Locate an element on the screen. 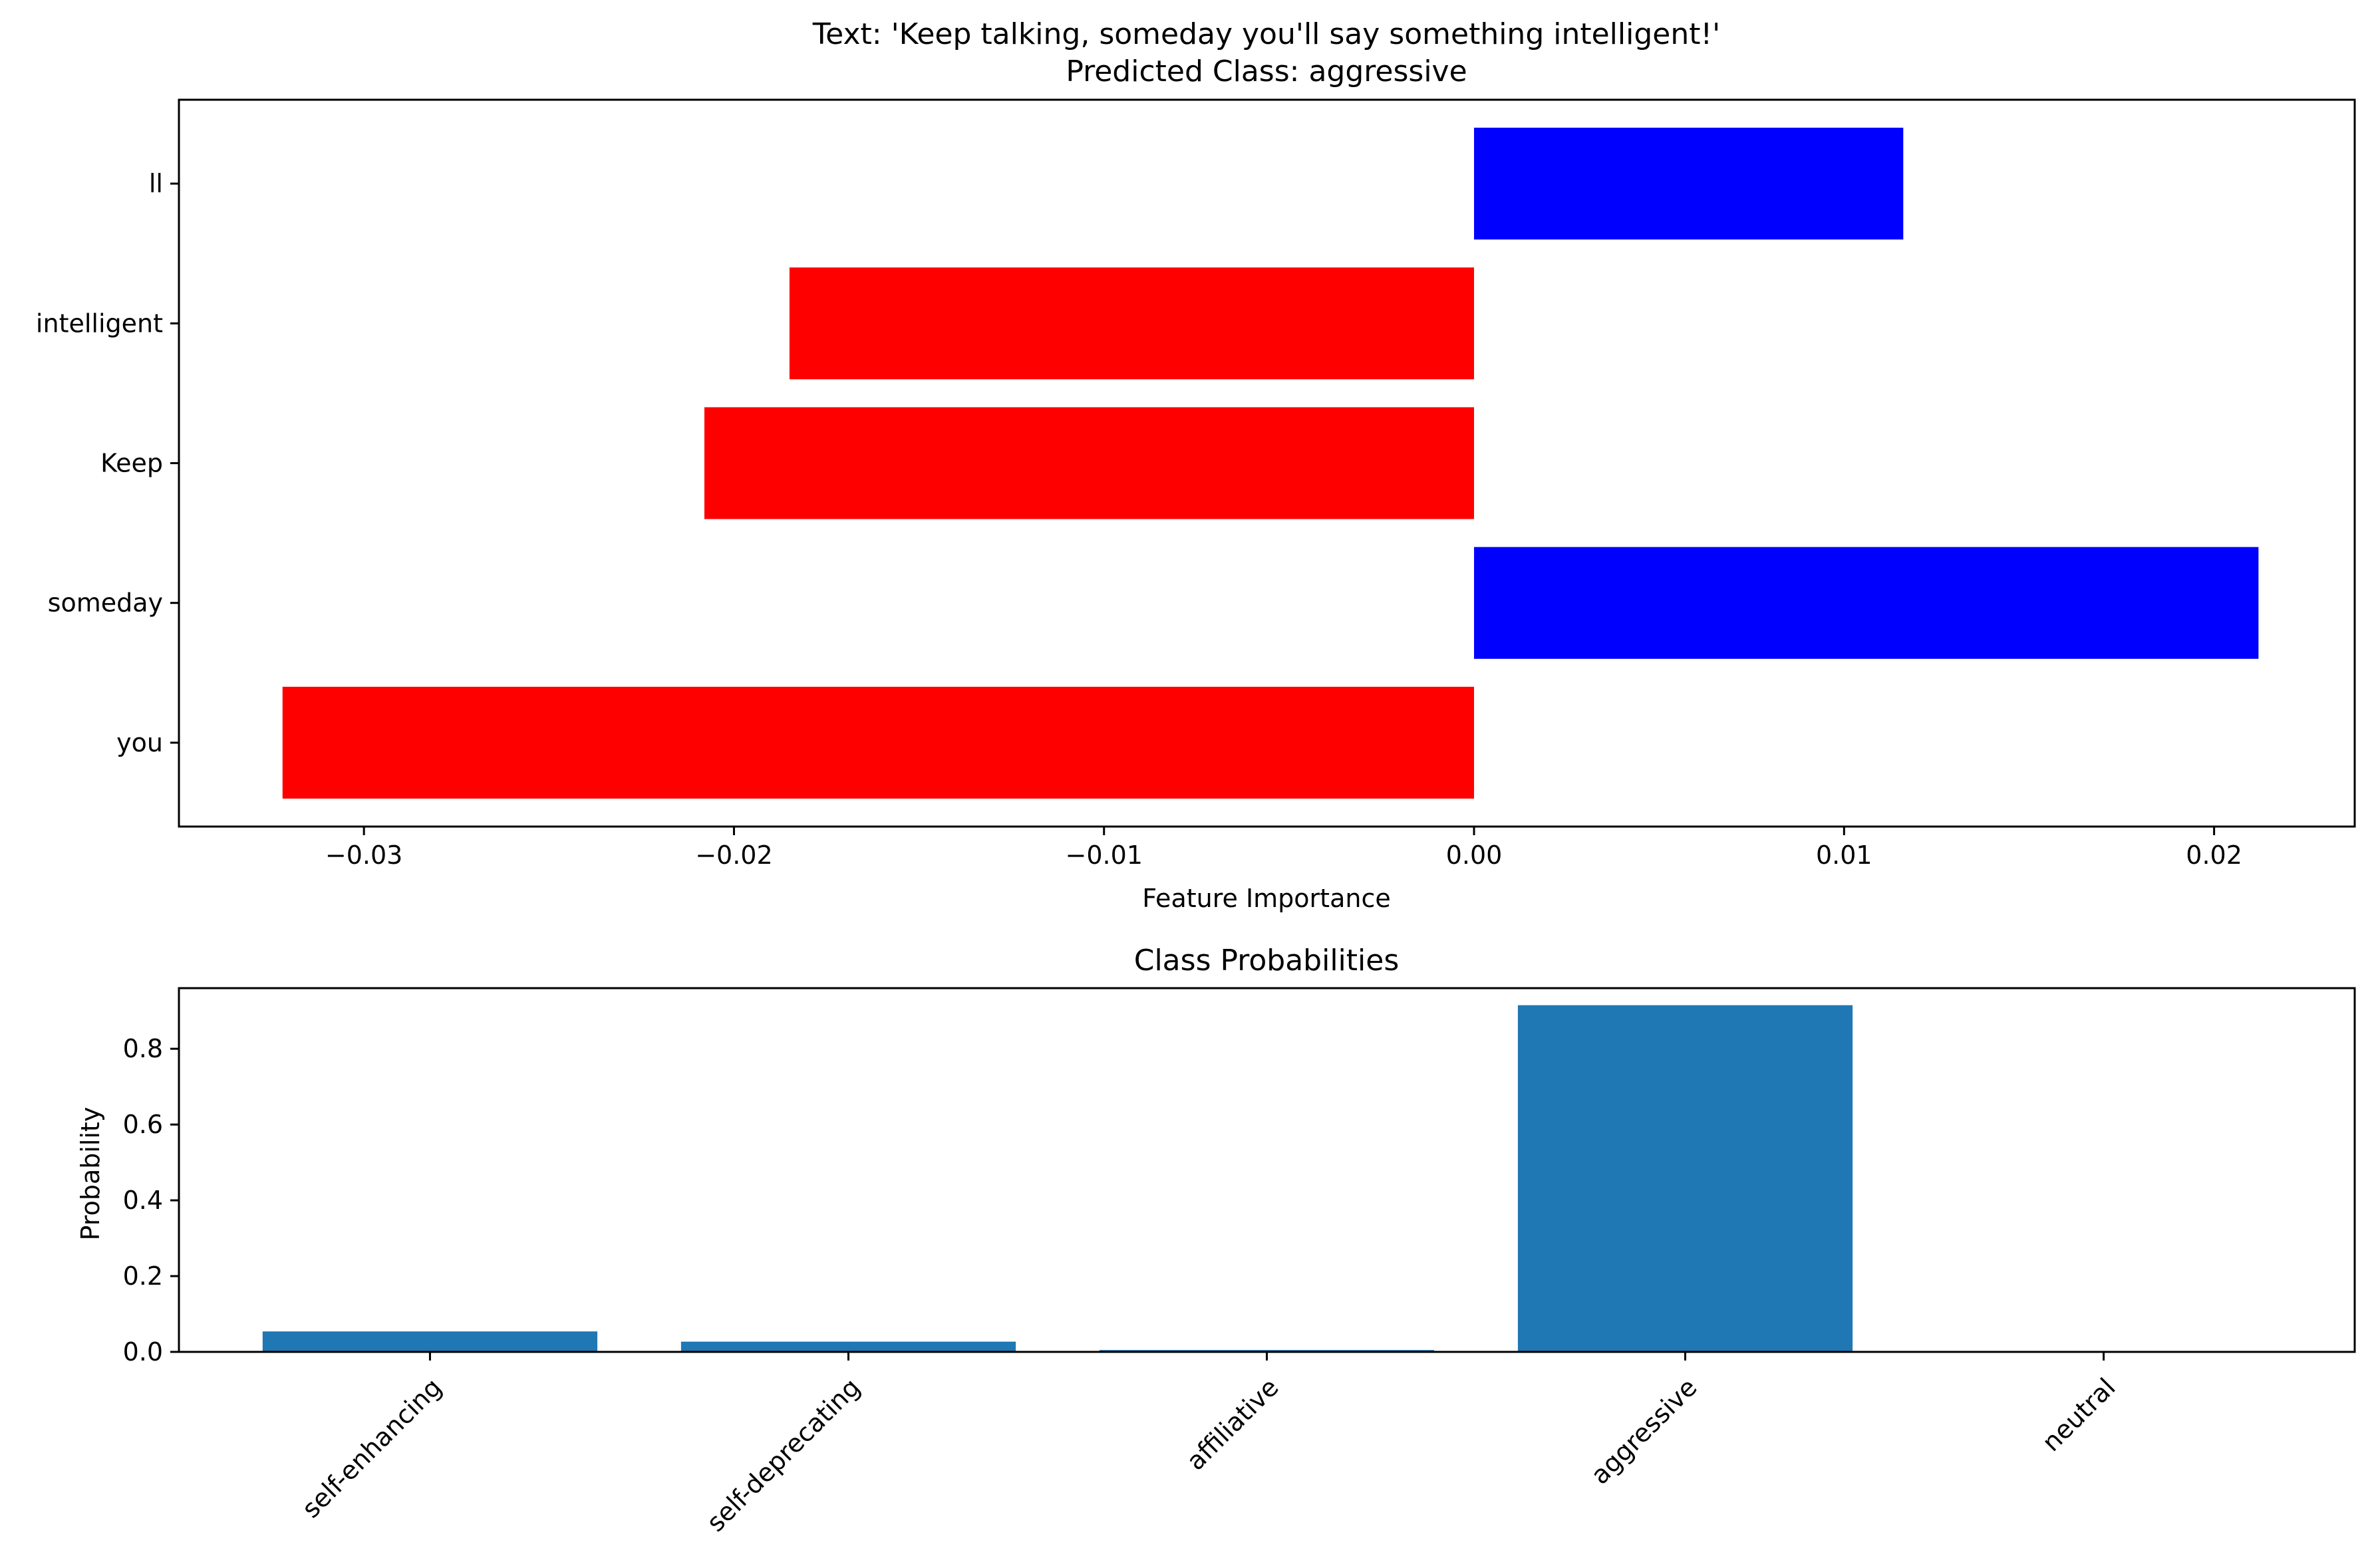  x-tick-label-4: 0.01 is located at coordinates (1844, 855).